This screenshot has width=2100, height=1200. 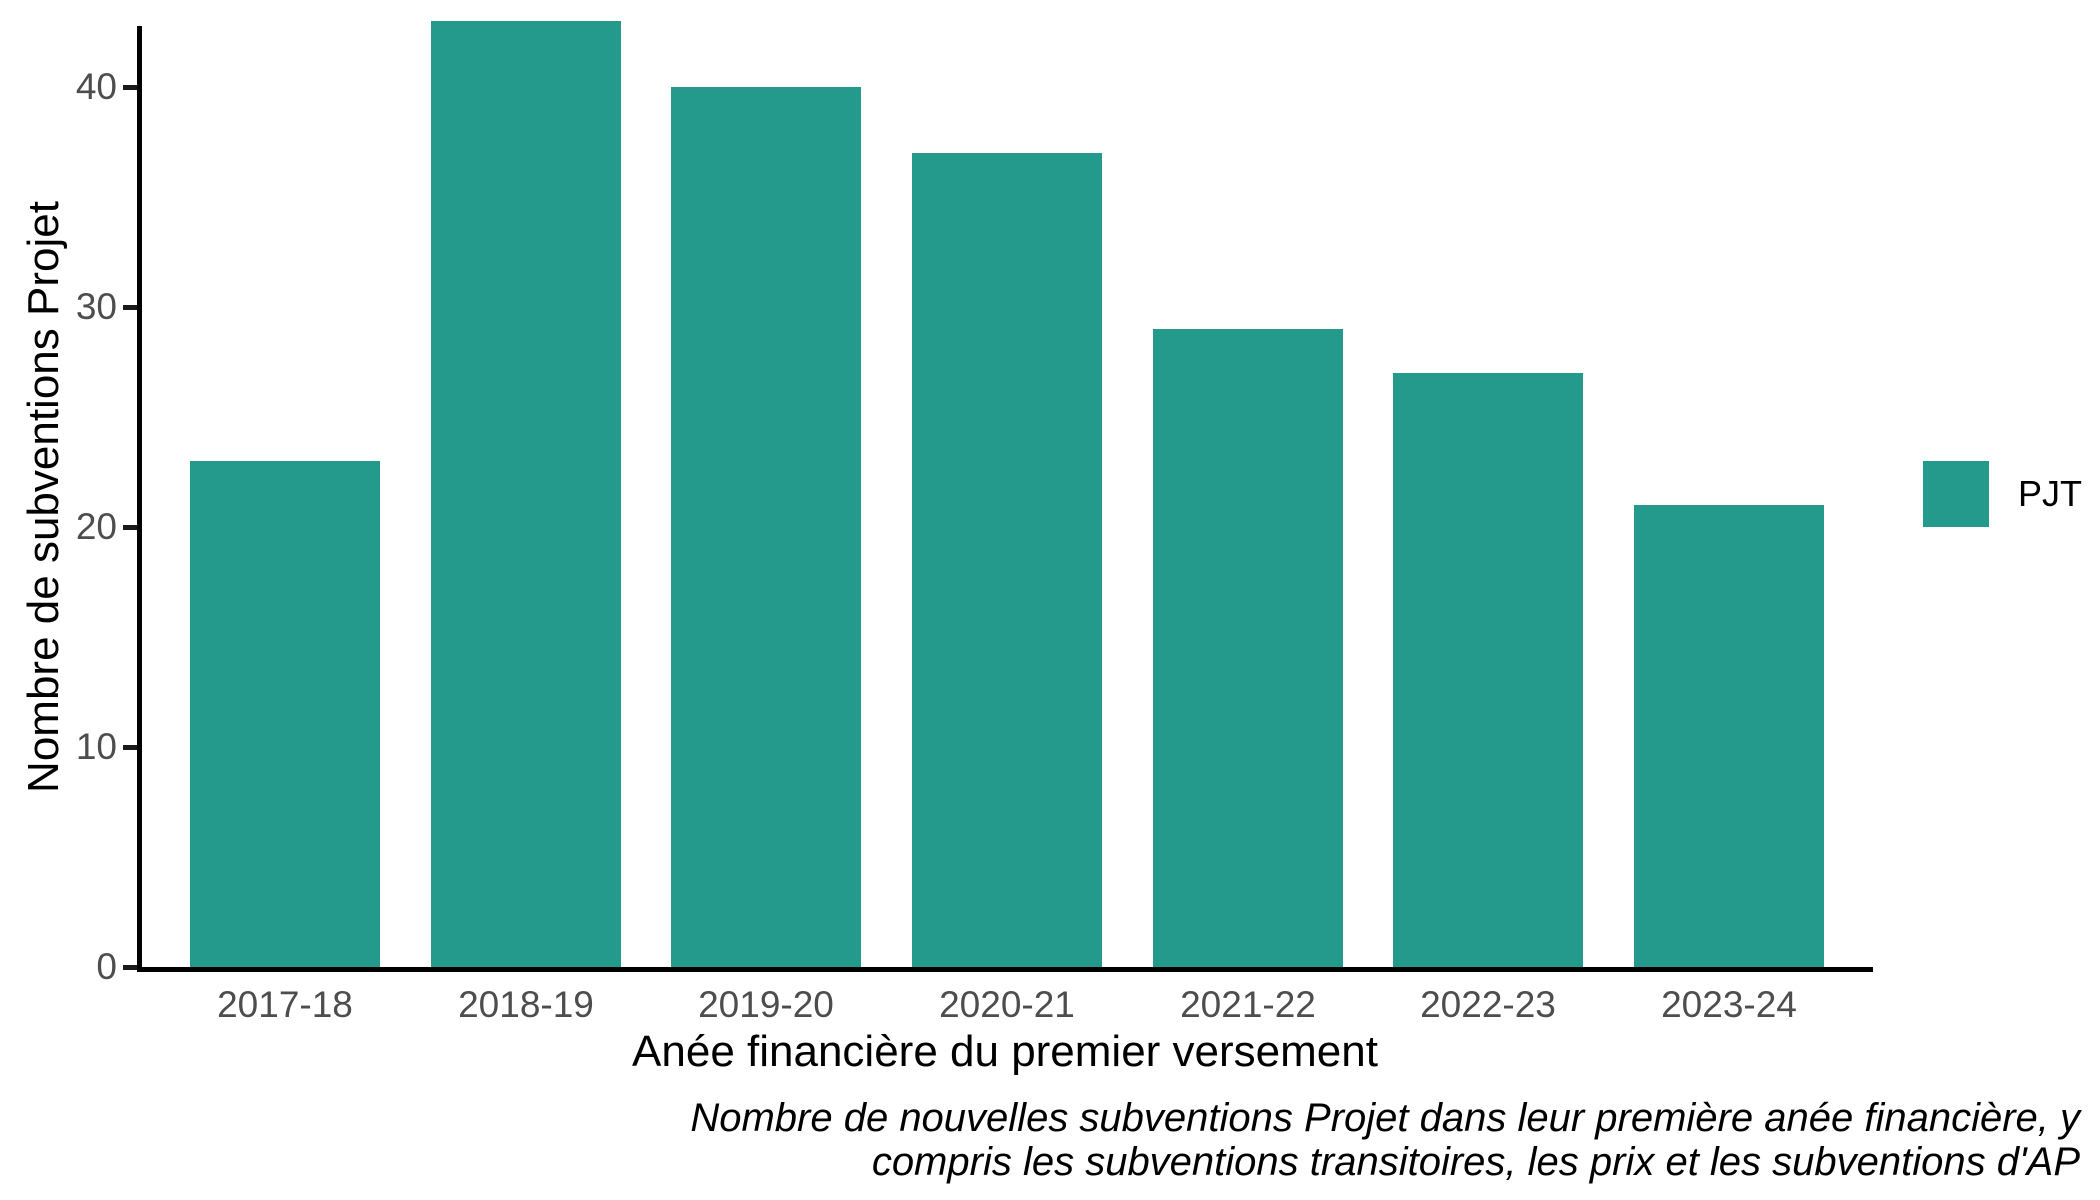 What do you see at coordinates (106, 966) in the screenshot?
I see `y-tick-label-0: 0` at bounding box center [106, 966].